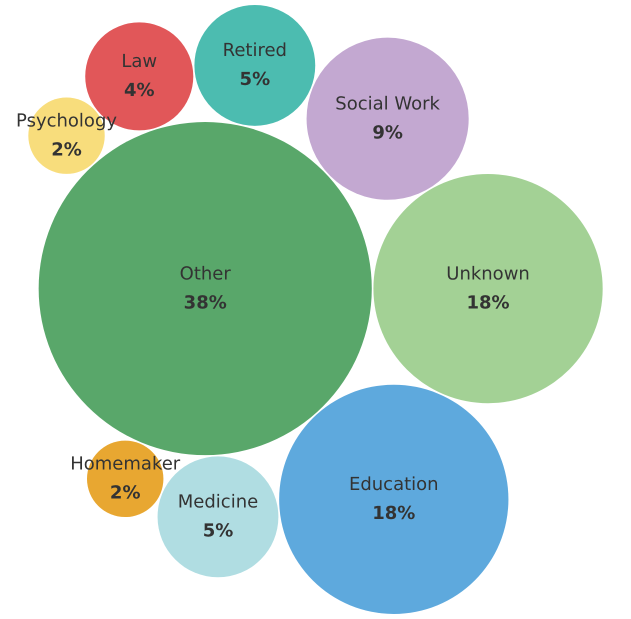 Image resolution: width=631 pixels, height=619 pixels. Describe the element at coordinates (218, 502) in the screenshot. I see `category-label: Medicine` at that location.